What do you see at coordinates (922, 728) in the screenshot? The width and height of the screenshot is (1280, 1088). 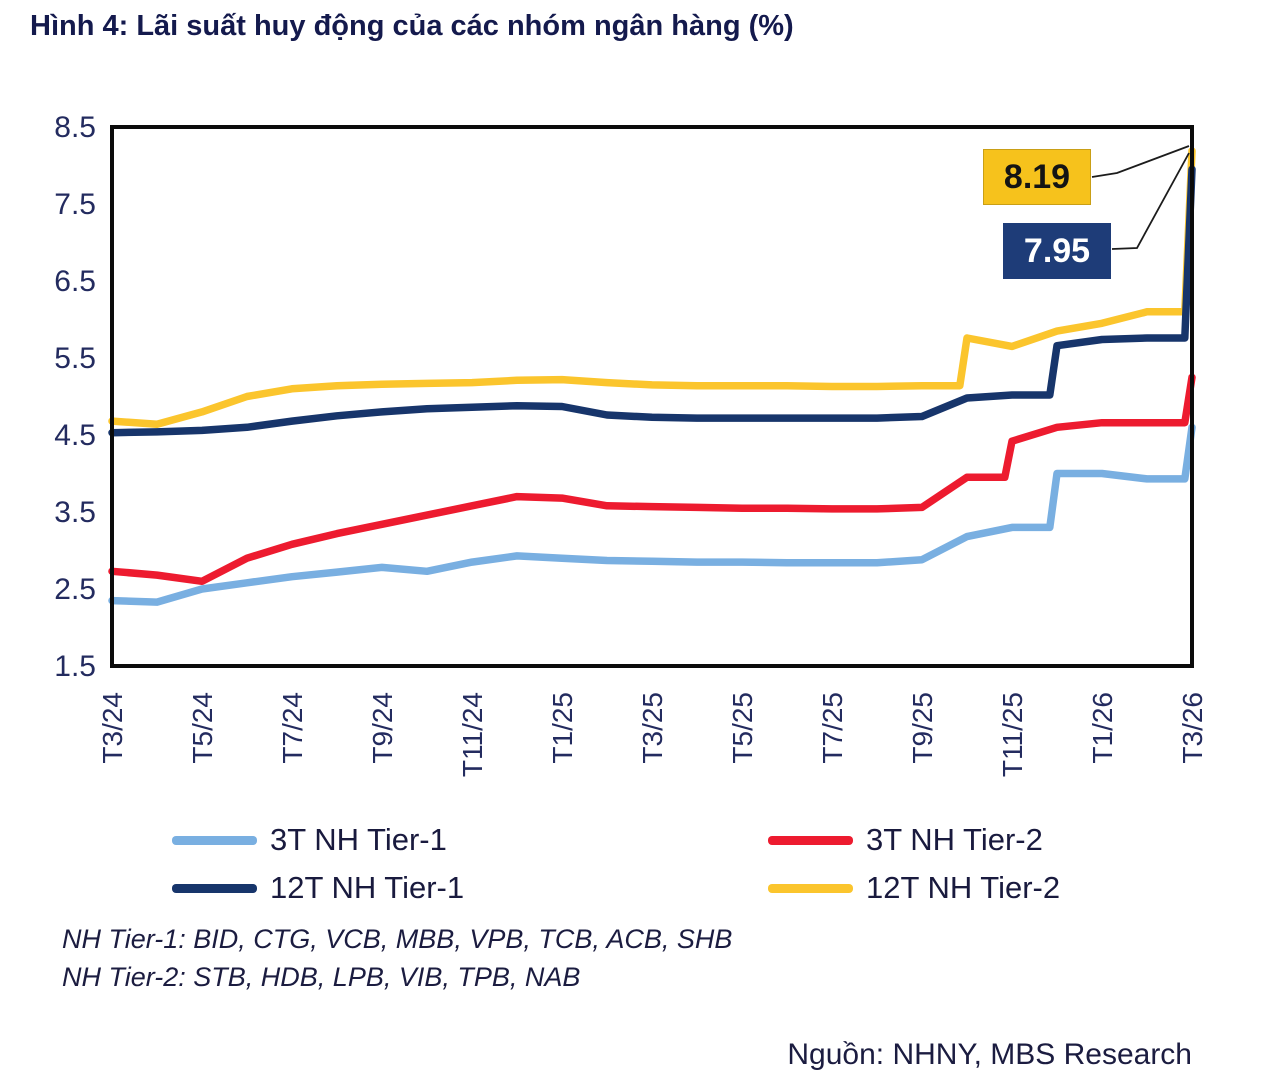 I see `x-tick-label: T9/25` at bounding box center [922, 728].